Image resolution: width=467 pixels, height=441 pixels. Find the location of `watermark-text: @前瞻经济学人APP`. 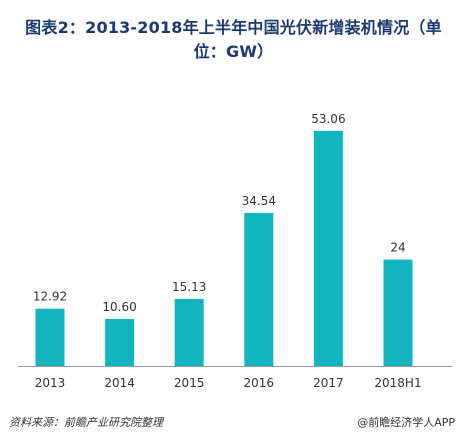

watermark-text: @前瞻经济学人APP is located at coordinates (406, 422).